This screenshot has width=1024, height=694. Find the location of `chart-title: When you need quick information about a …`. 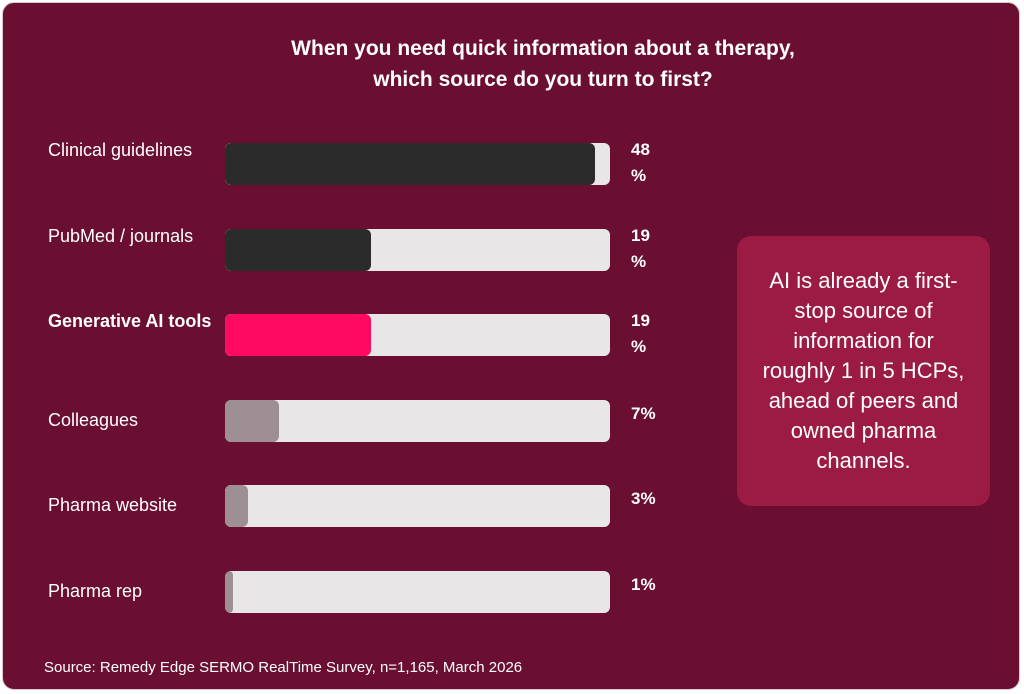

chart-title: When you need quick information about a … is located at coordinates (513, 64).